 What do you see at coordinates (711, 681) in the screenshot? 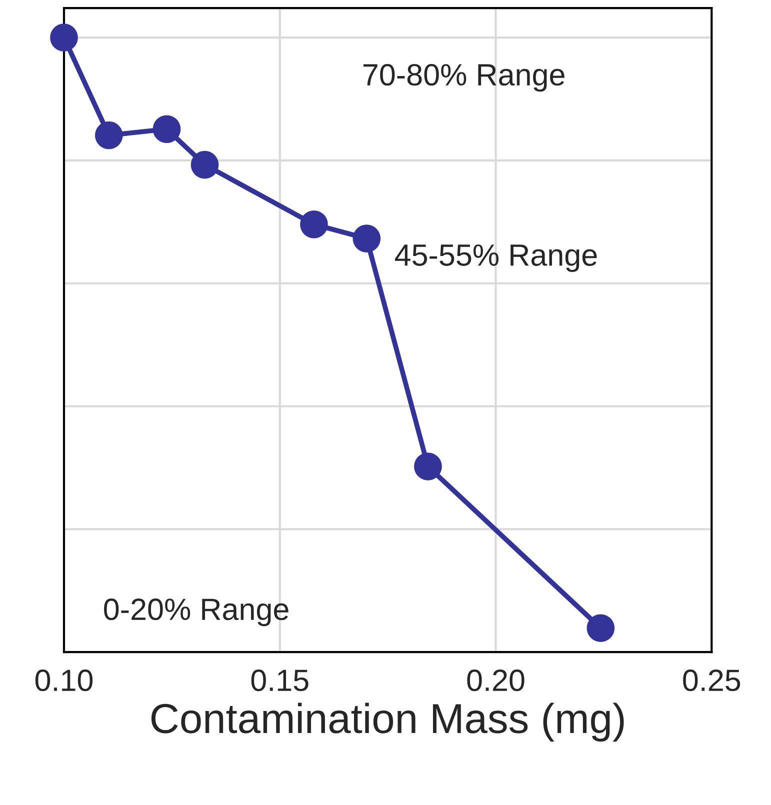
I see `x-tick-label: 0.25` at bounding box center [711, 681].